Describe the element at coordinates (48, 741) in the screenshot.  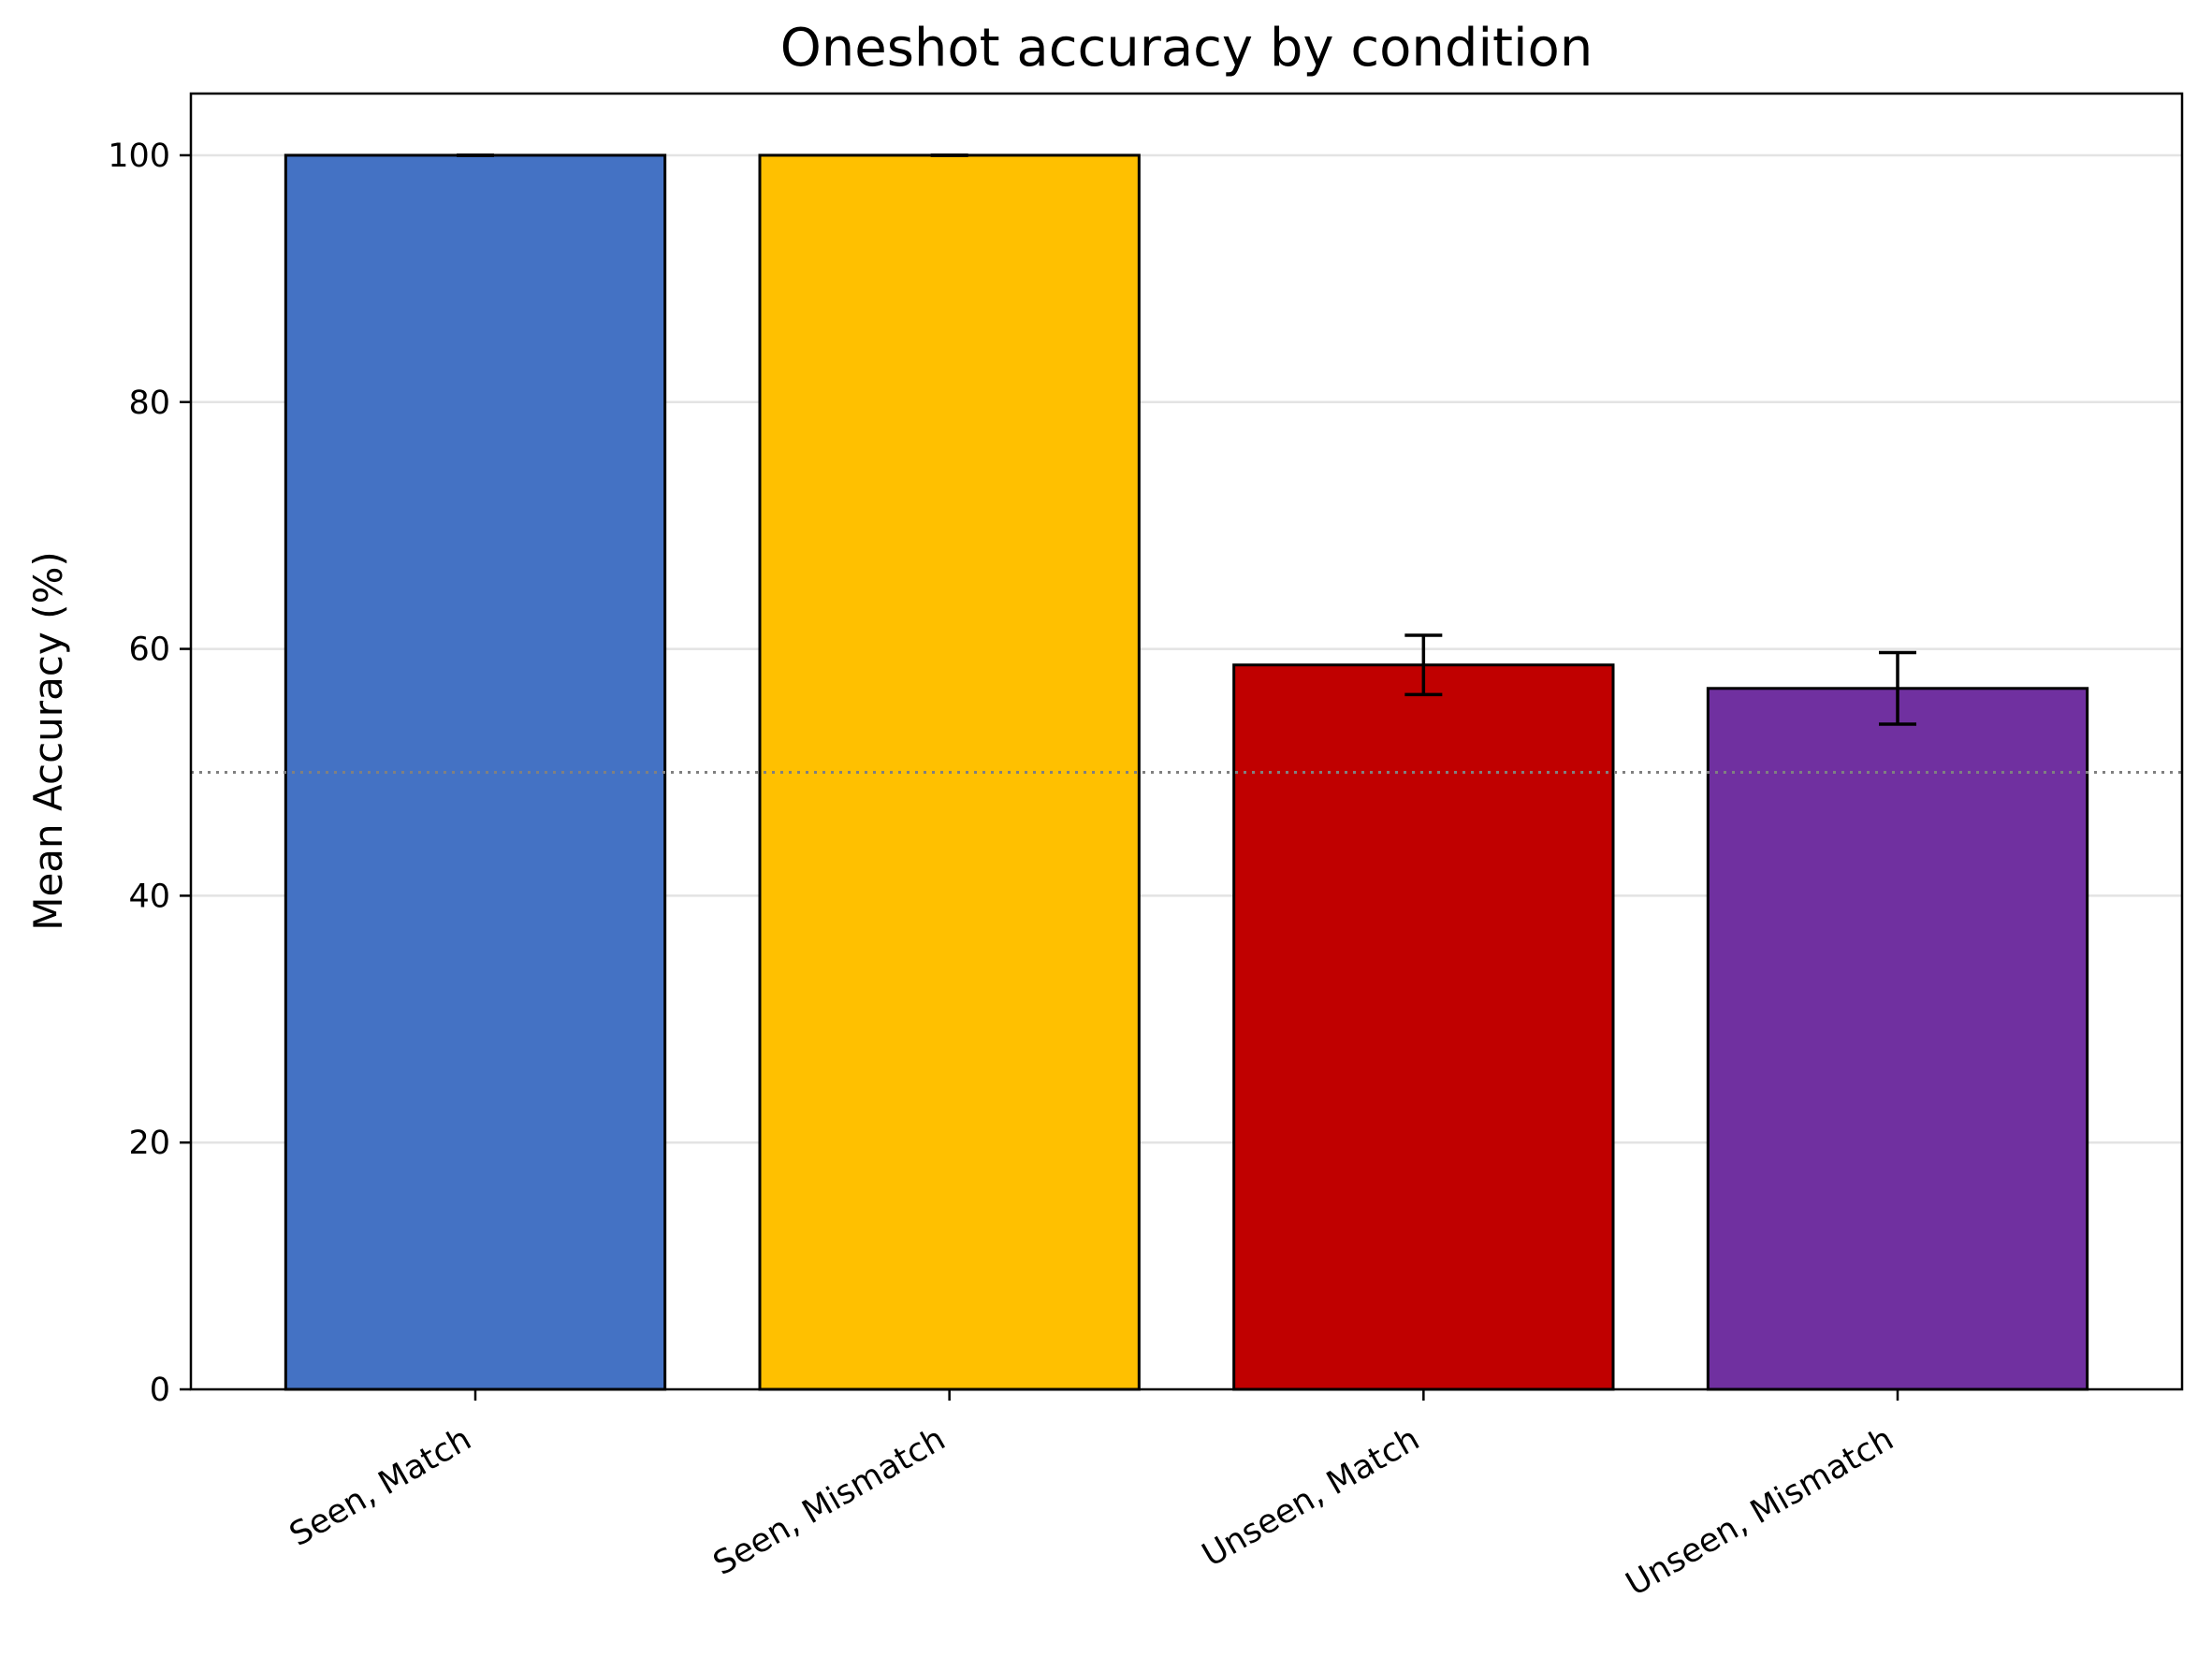
I see `y-axis-label: Mean Accuracy (%)` at that location.